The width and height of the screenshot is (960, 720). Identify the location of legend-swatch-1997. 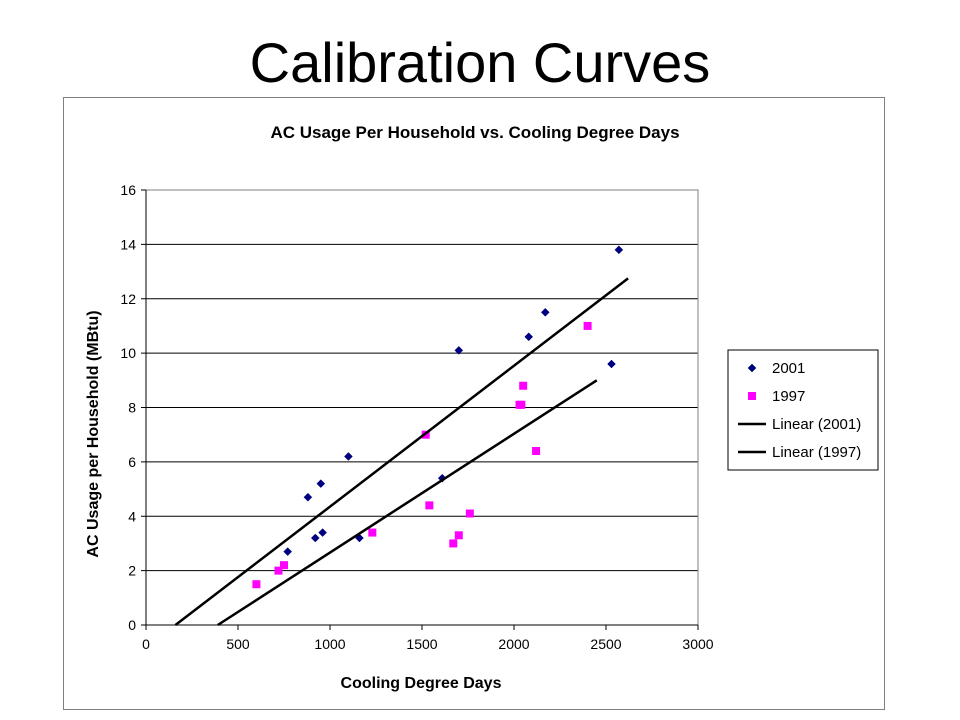
(752, 396).